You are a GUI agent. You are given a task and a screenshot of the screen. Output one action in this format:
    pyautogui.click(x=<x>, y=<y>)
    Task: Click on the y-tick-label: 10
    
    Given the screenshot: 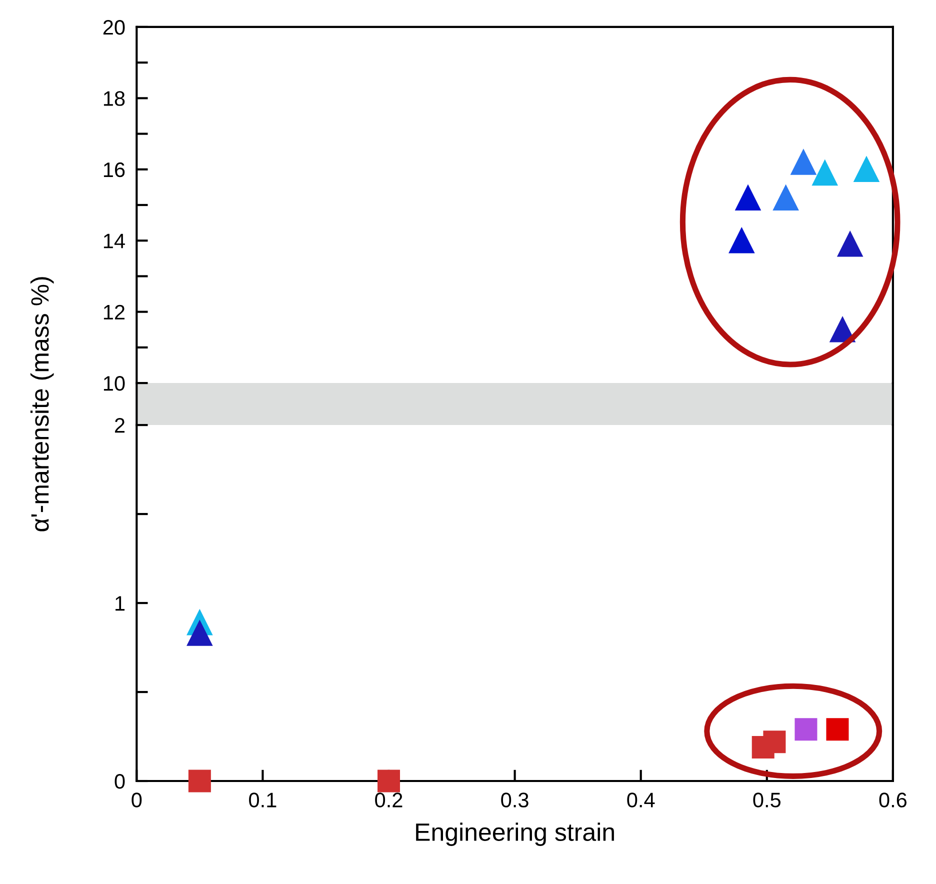 What is the action you would take?
    pyautogui.click(x=114, y=383)
    